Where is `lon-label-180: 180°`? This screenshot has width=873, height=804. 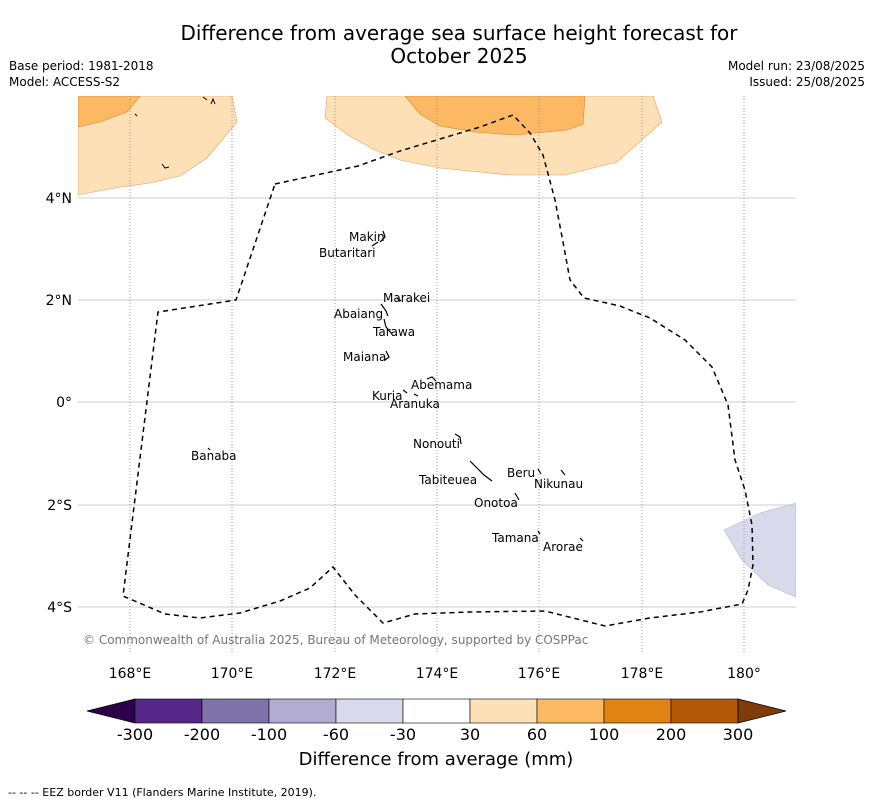
lon-label-180: 180° is located at coordinates (744, 674).